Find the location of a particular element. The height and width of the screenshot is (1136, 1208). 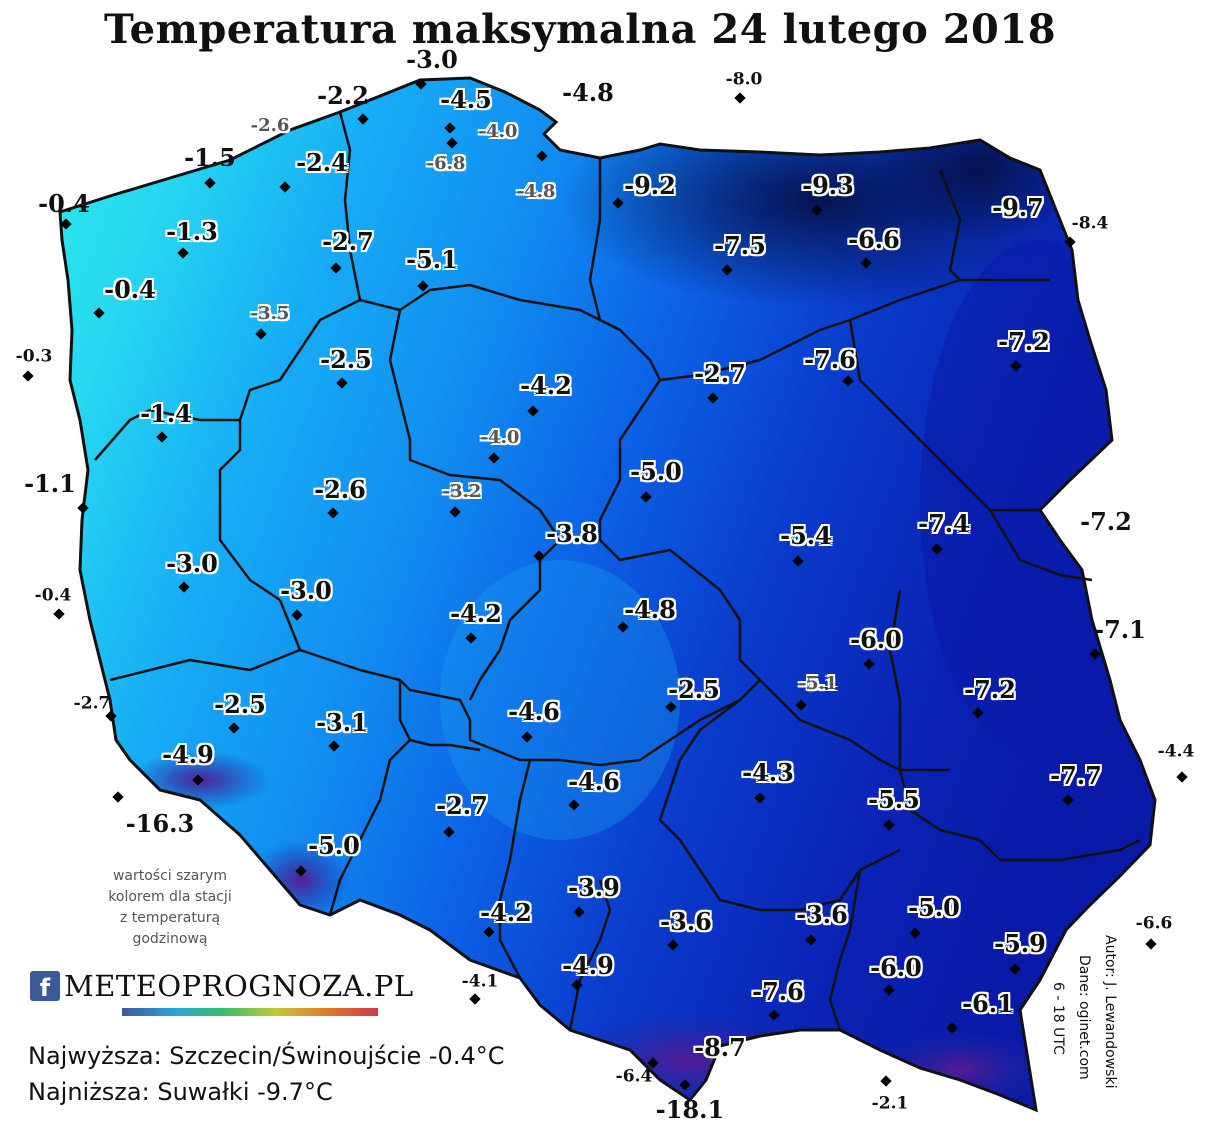

foreign-station-temperature: -2.7 is located at coordinates (92, 703).